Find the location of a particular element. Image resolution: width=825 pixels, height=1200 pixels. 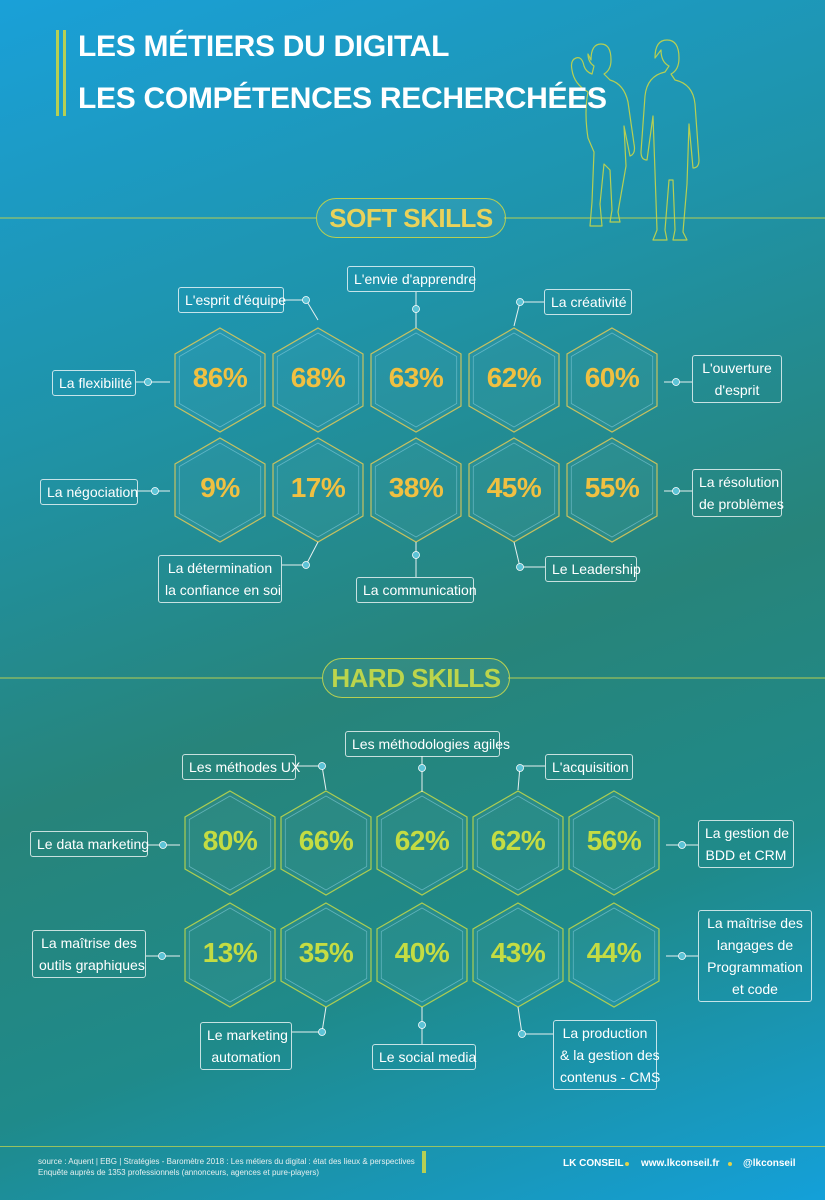

woman-silhouette is located at coordinates (603, 135).